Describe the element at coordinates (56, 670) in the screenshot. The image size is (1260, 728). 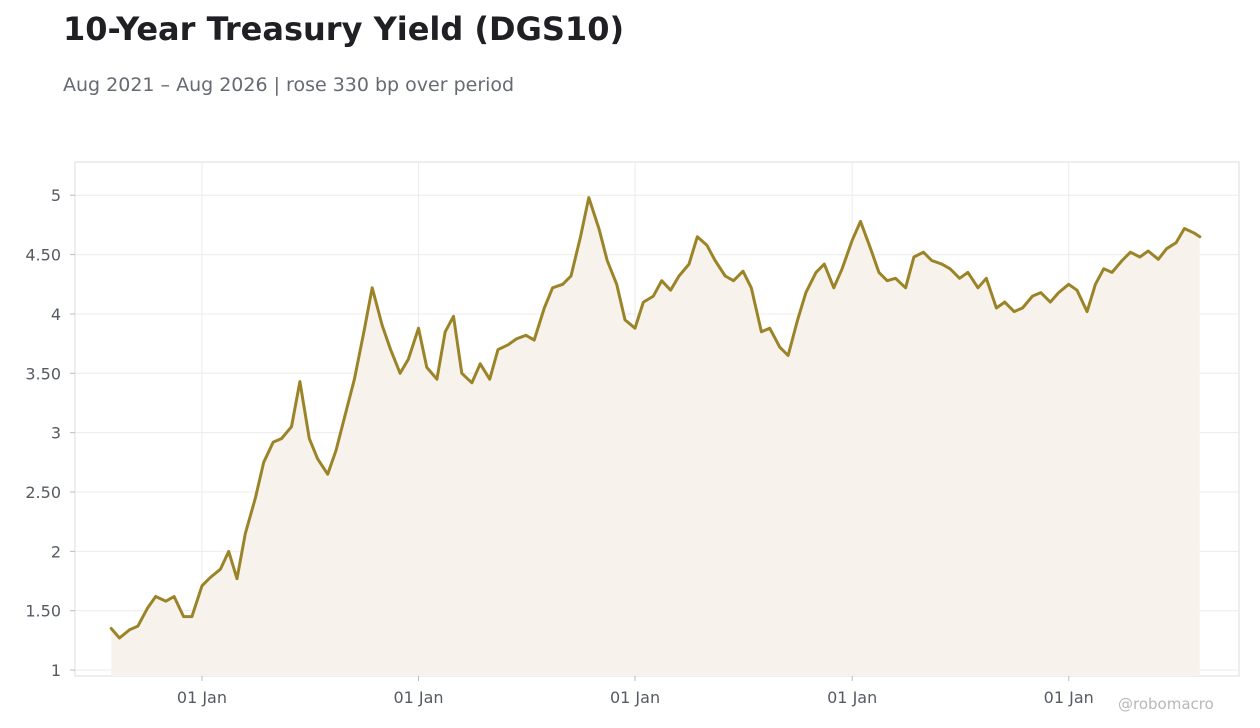
I see `y-tick-label: 1` at that location.